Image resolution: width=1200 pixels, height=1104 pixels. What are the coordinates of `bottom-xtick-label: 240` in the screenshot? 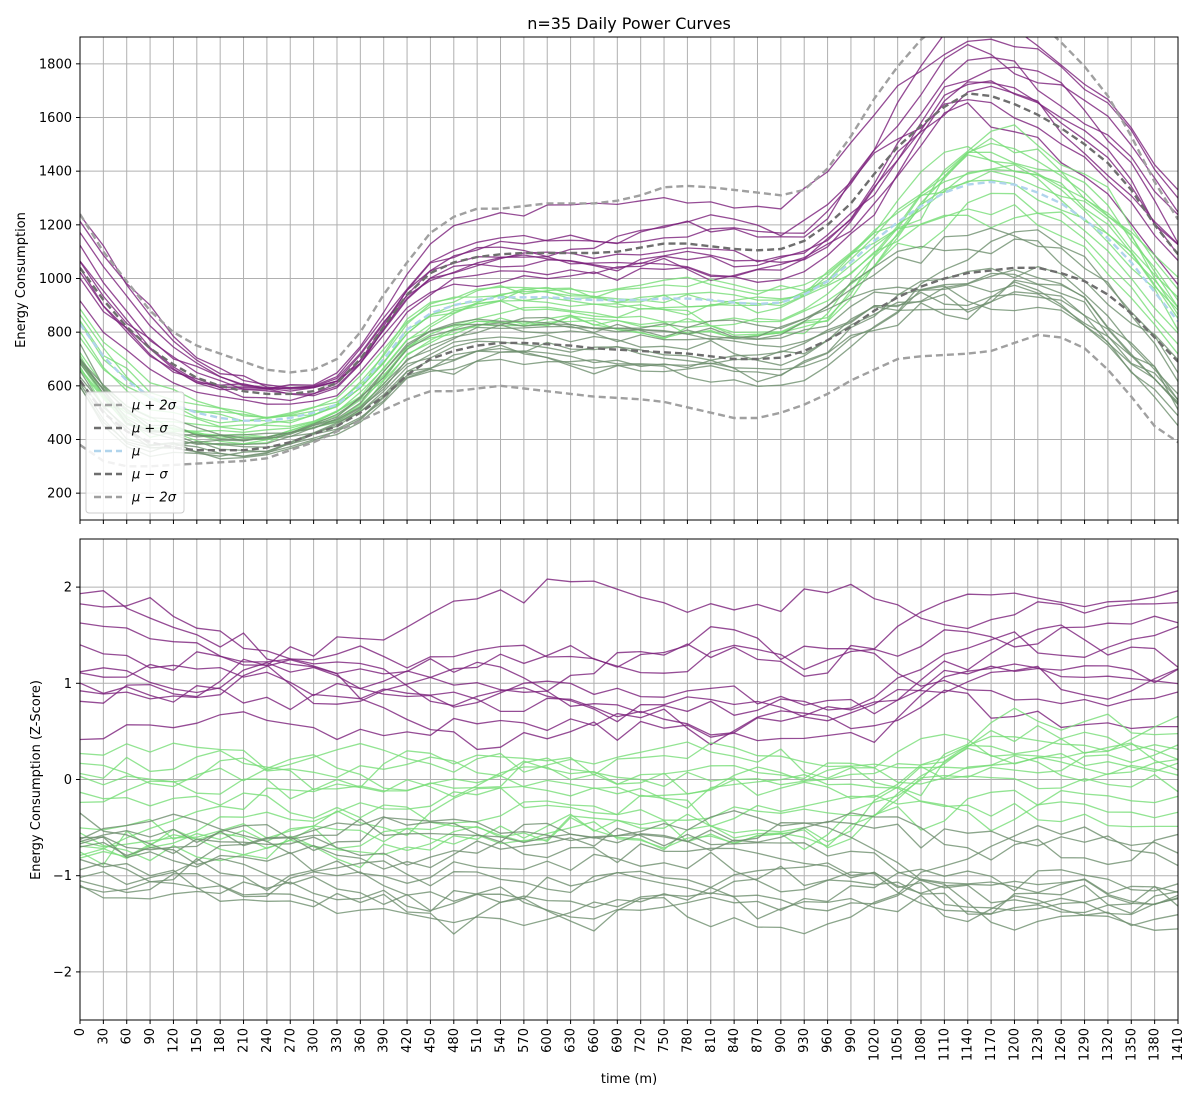 It's located at (267, 1040).